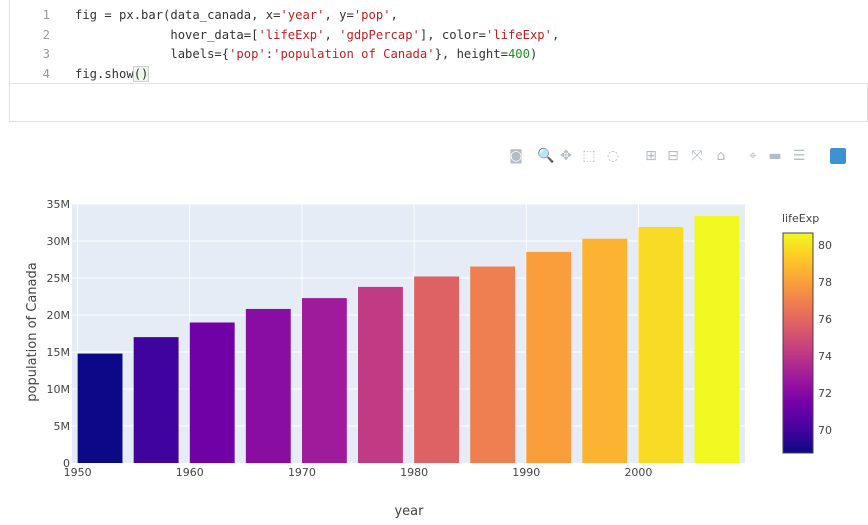 This screenshot has height=525, width=868. What do you see at coordinates (825, 393) in the screenshot?
I see `colorbar-tick-label: 72` at bounding box center [825, 393].